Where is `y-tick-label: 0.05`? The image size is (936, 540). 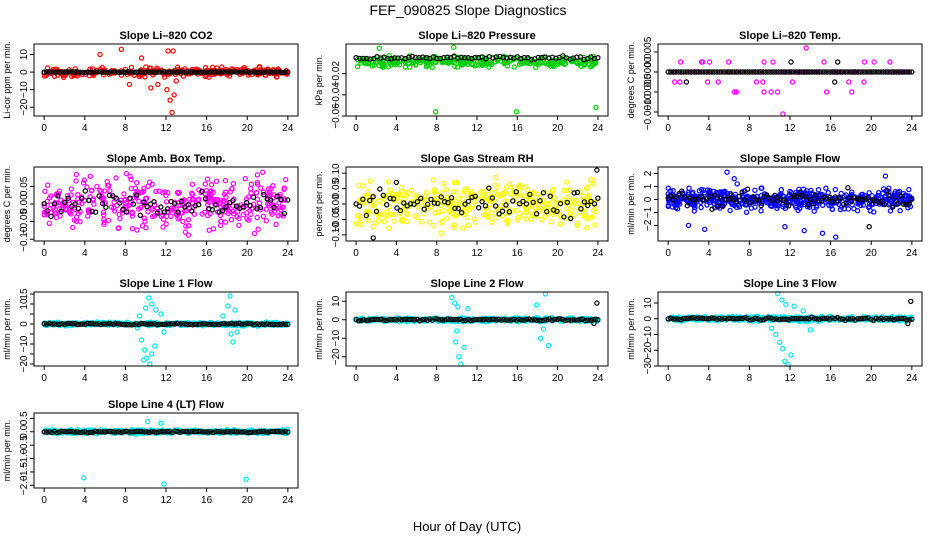
y-tick-label: 0.05 is located at coordinates (24, 186).